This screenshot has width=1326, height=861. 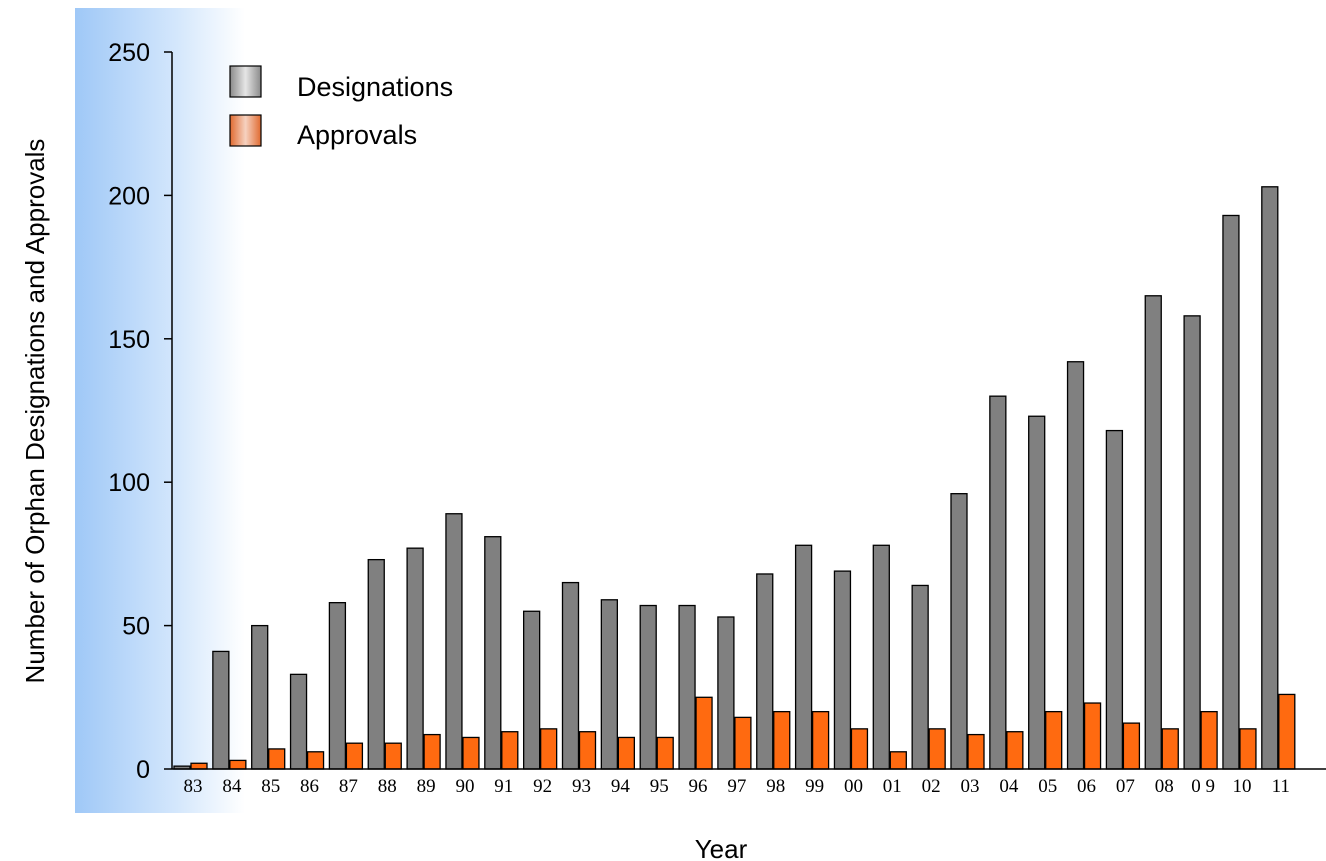 I want to click on x-tick-label: 93, so click(x=581, y=786).